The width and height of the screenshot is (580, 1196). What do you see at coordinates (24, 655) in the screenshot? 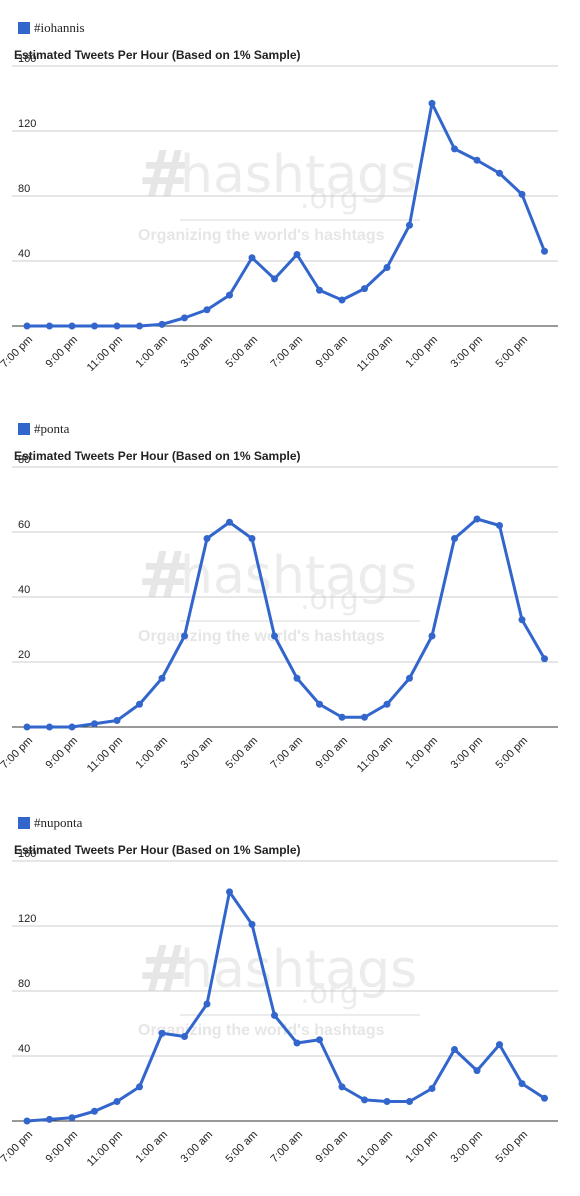
I see `y-tick-label: 20` at bounding box center [24, 655].